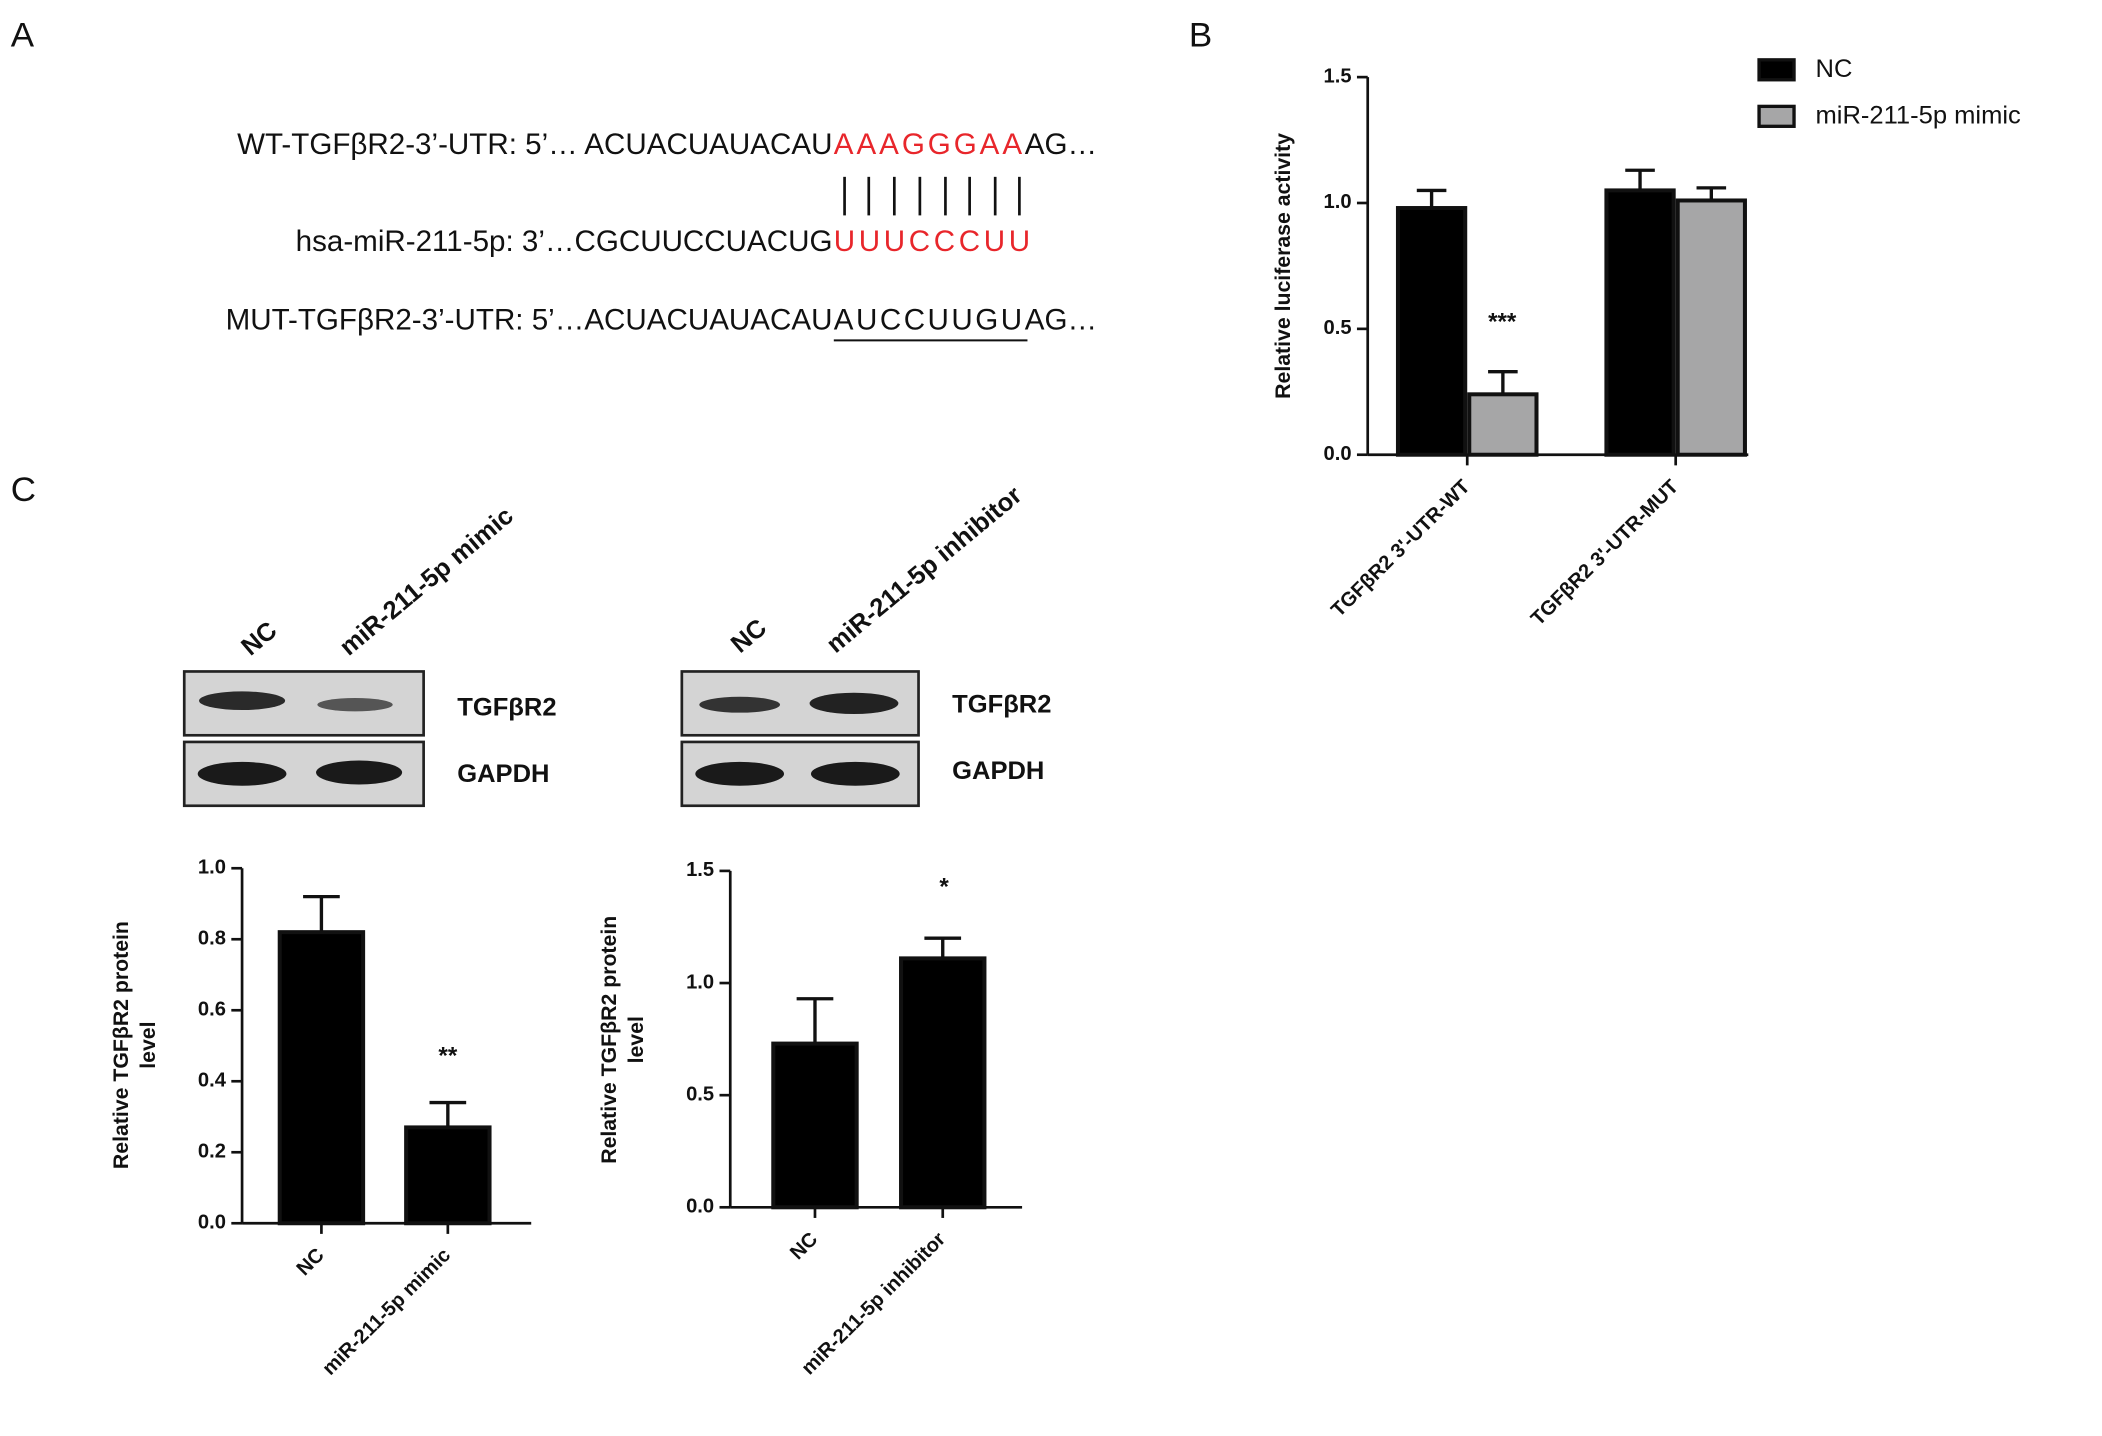  What do you see at coordinates (928, 320) in the screenshot?
I see `mutant-site: AUCCUUGU` at bounding box center [928, 320].